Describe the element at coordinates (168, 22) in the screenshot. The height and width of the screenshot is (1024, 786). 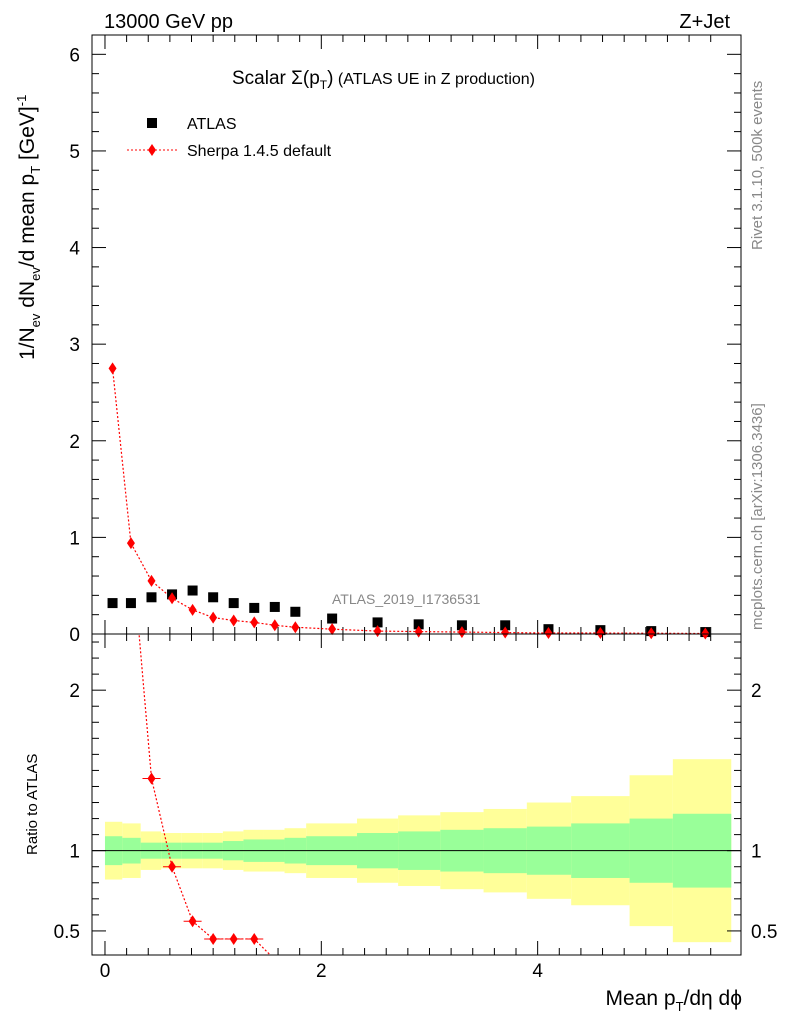
I see `header-left: 13000 GeV pp` at that location.